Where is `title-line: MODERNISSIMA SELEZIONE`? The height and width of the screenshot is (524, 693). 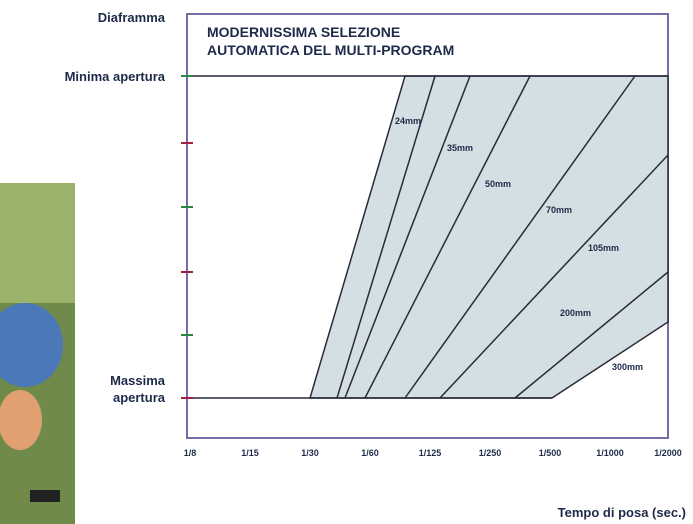 title-line: MODERNISSIMA SELEZIONE is located at coordinates (303, 32).